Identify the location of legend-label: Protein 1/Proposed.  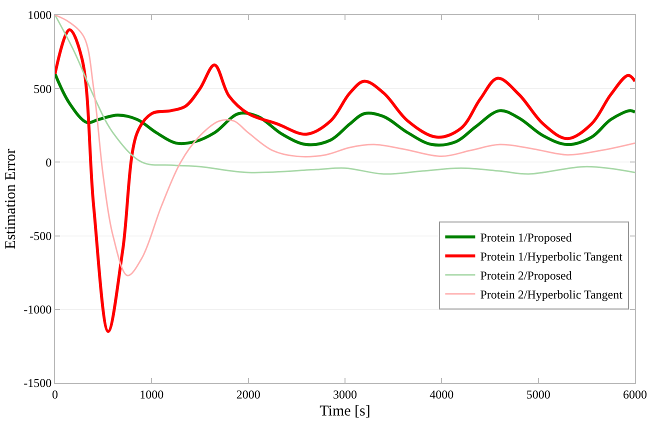
(526, 237).